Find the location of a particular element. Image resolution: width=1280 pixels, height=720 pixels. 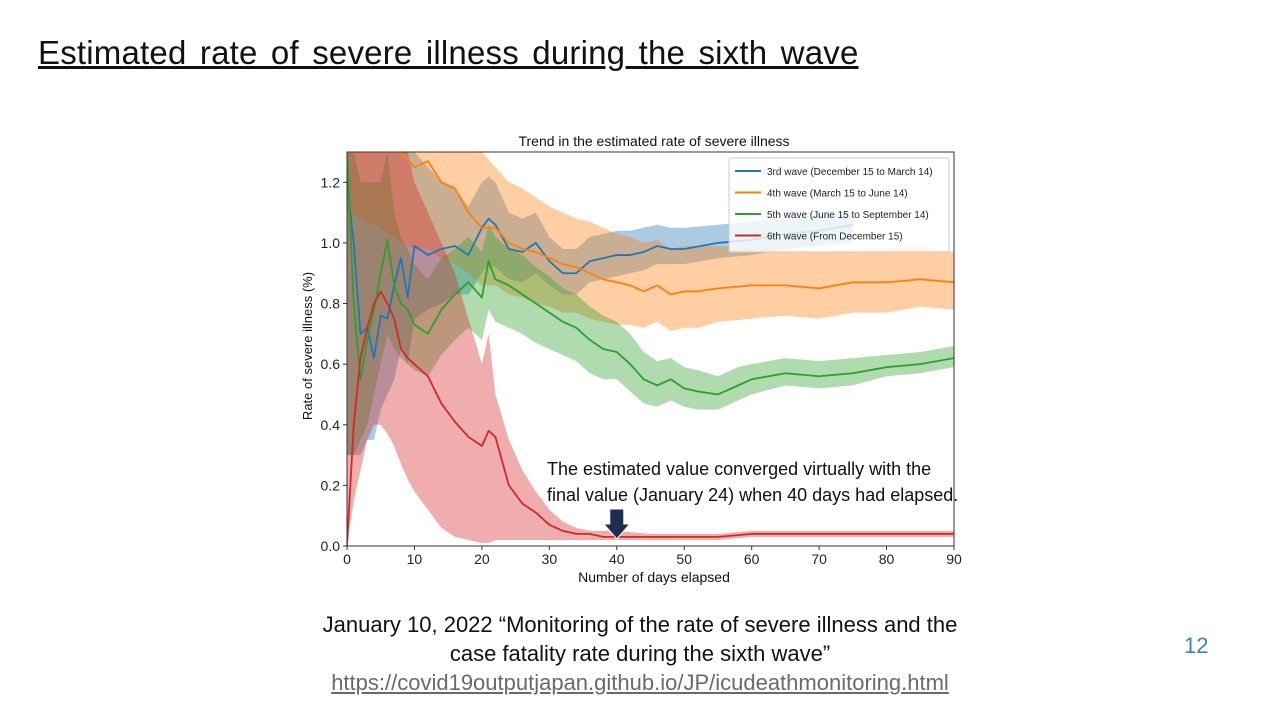

x-tick-label: 20 is located at coordinates (482, 559).